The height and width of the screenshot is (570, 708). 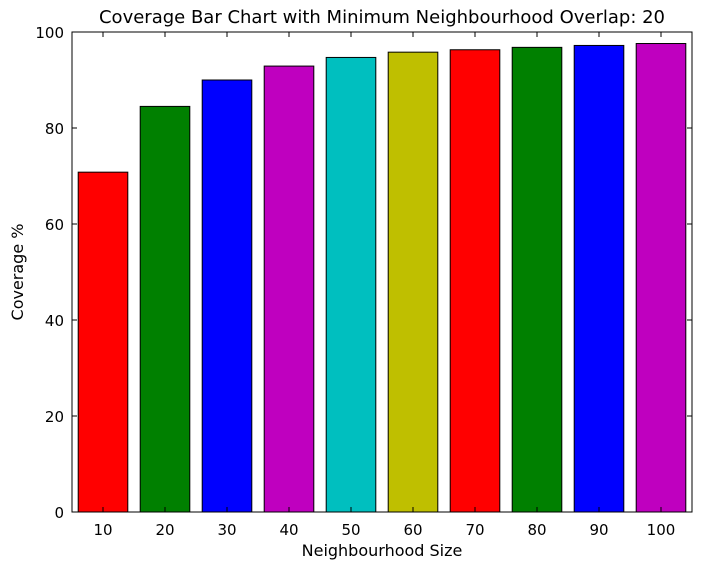 I want to click on x-tick-label: 40, so click(x=288, y=530).